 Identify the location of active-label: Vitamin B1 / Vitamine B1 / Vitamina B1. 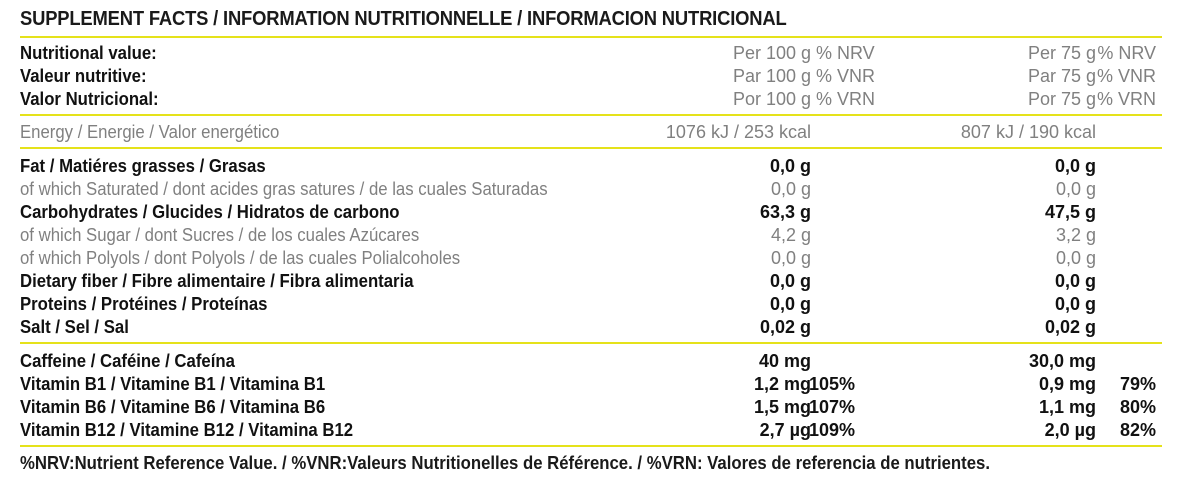
(173, 384).